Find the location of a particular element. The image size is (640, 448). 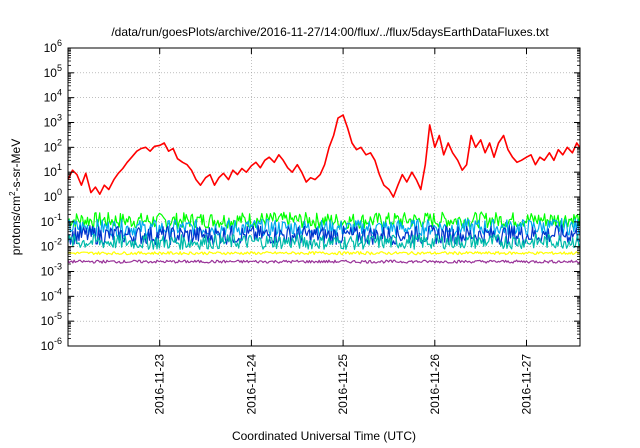

y-tick-label: 10⁻⁵ is located at coordinates (51, 319).